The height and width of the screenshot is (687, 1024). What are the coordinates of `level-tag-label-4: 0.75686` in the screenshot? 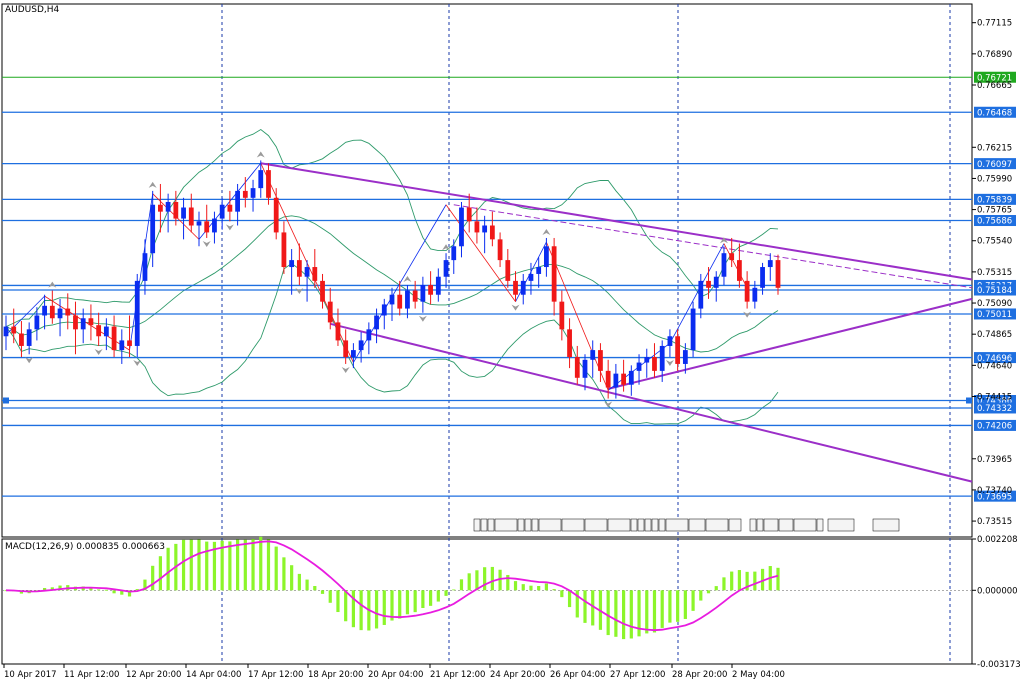 It's located at (994, 222).